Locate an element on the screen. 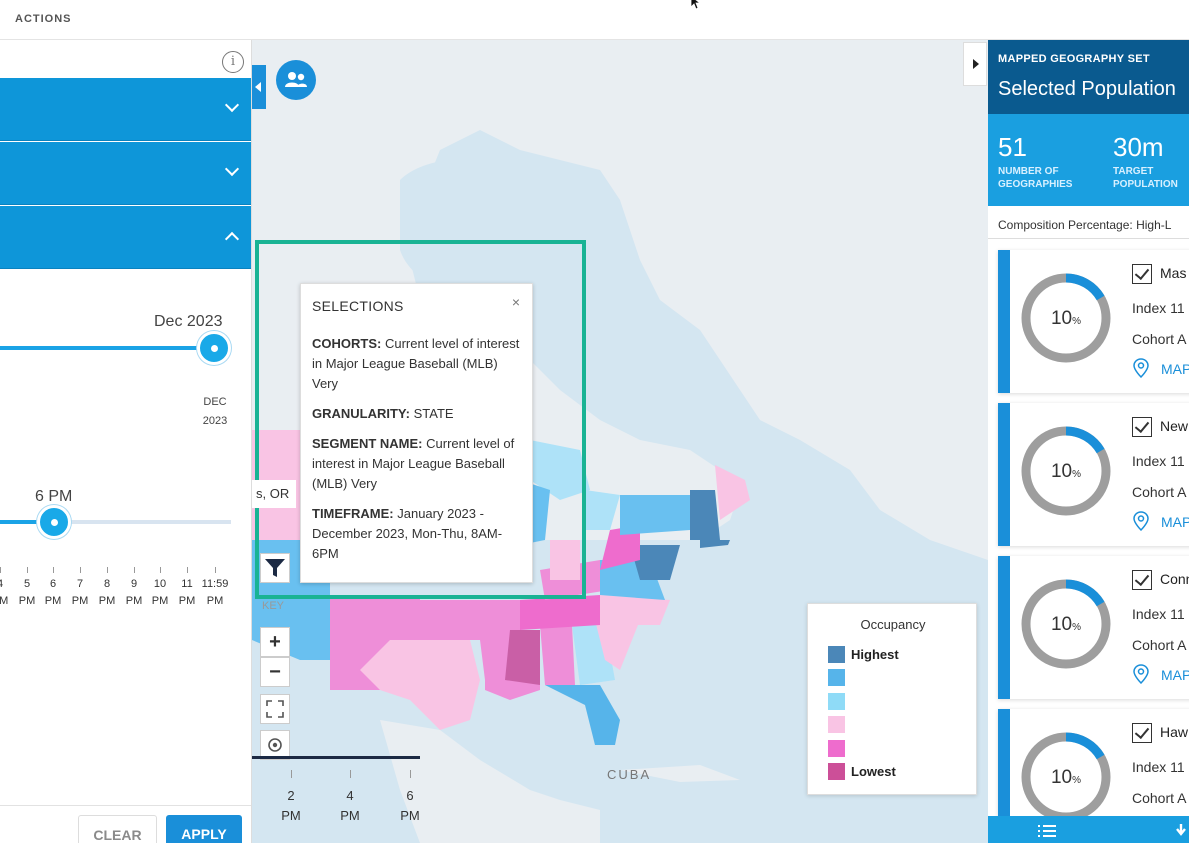  geography-name: Mas is located at coordinates (1173, 273).